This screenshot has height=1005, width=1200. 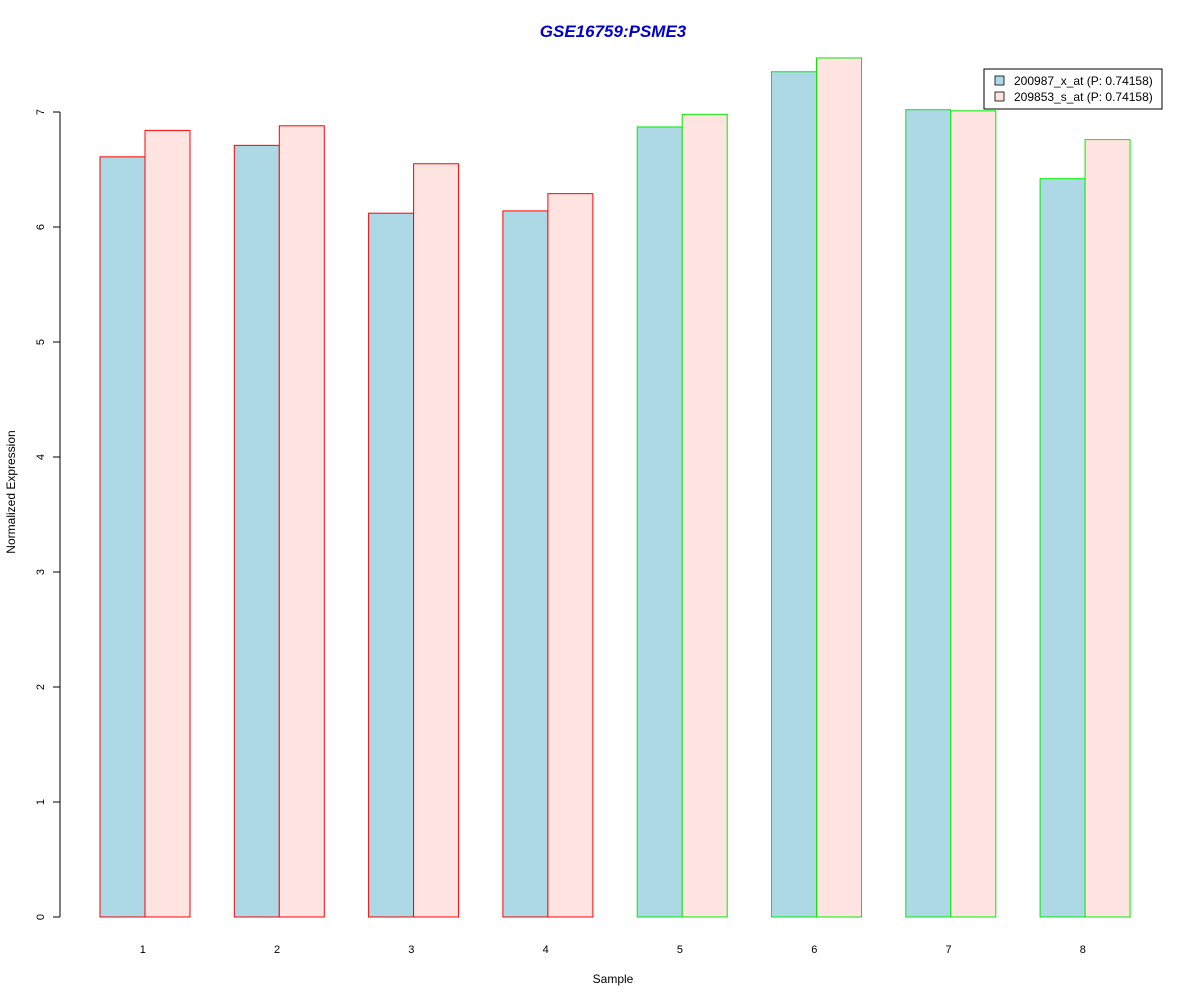 What do you see at coordinates (411, 950) in the screenshot?
I see `x-tick-label: 3` at bounding box center [411, 950].